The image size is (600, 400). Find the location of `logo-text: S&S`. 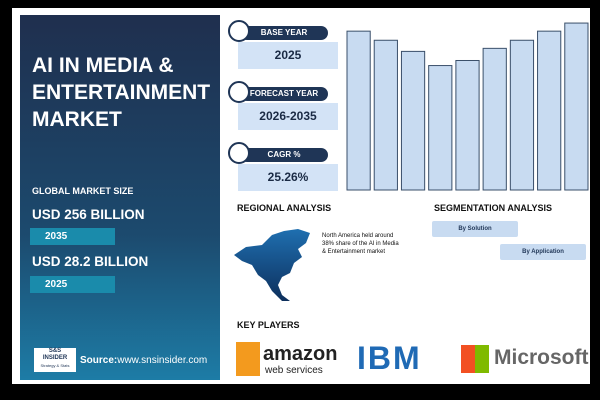

logo-text: S&S is located at coordinates (55, 351).